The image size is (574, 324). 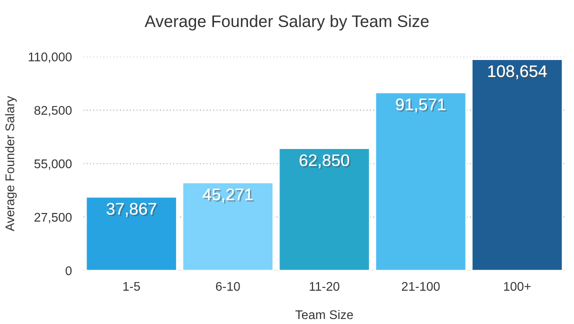 What do you see at coordinates (286, 22) in the screenshot?
I see `chart-title: Average Founder Salary by Team Size` at bounding box center [286, 22].